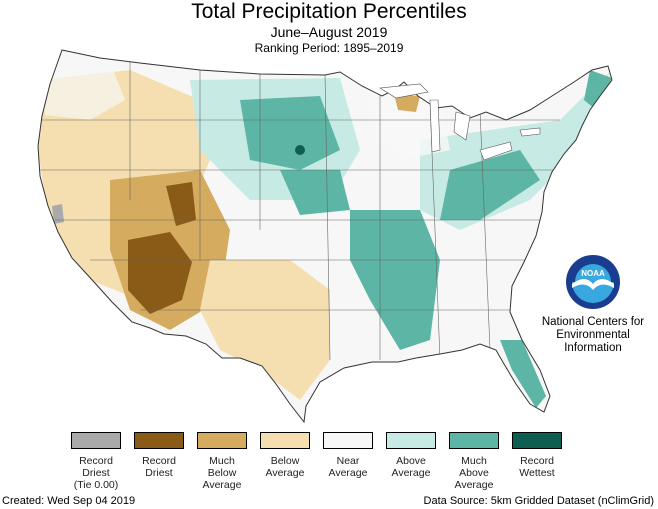 The image size is (658, 509). Describe the element at coordinates (537, 473) in the screenshot. I see `legend-label-line2: Wettest` at that location.